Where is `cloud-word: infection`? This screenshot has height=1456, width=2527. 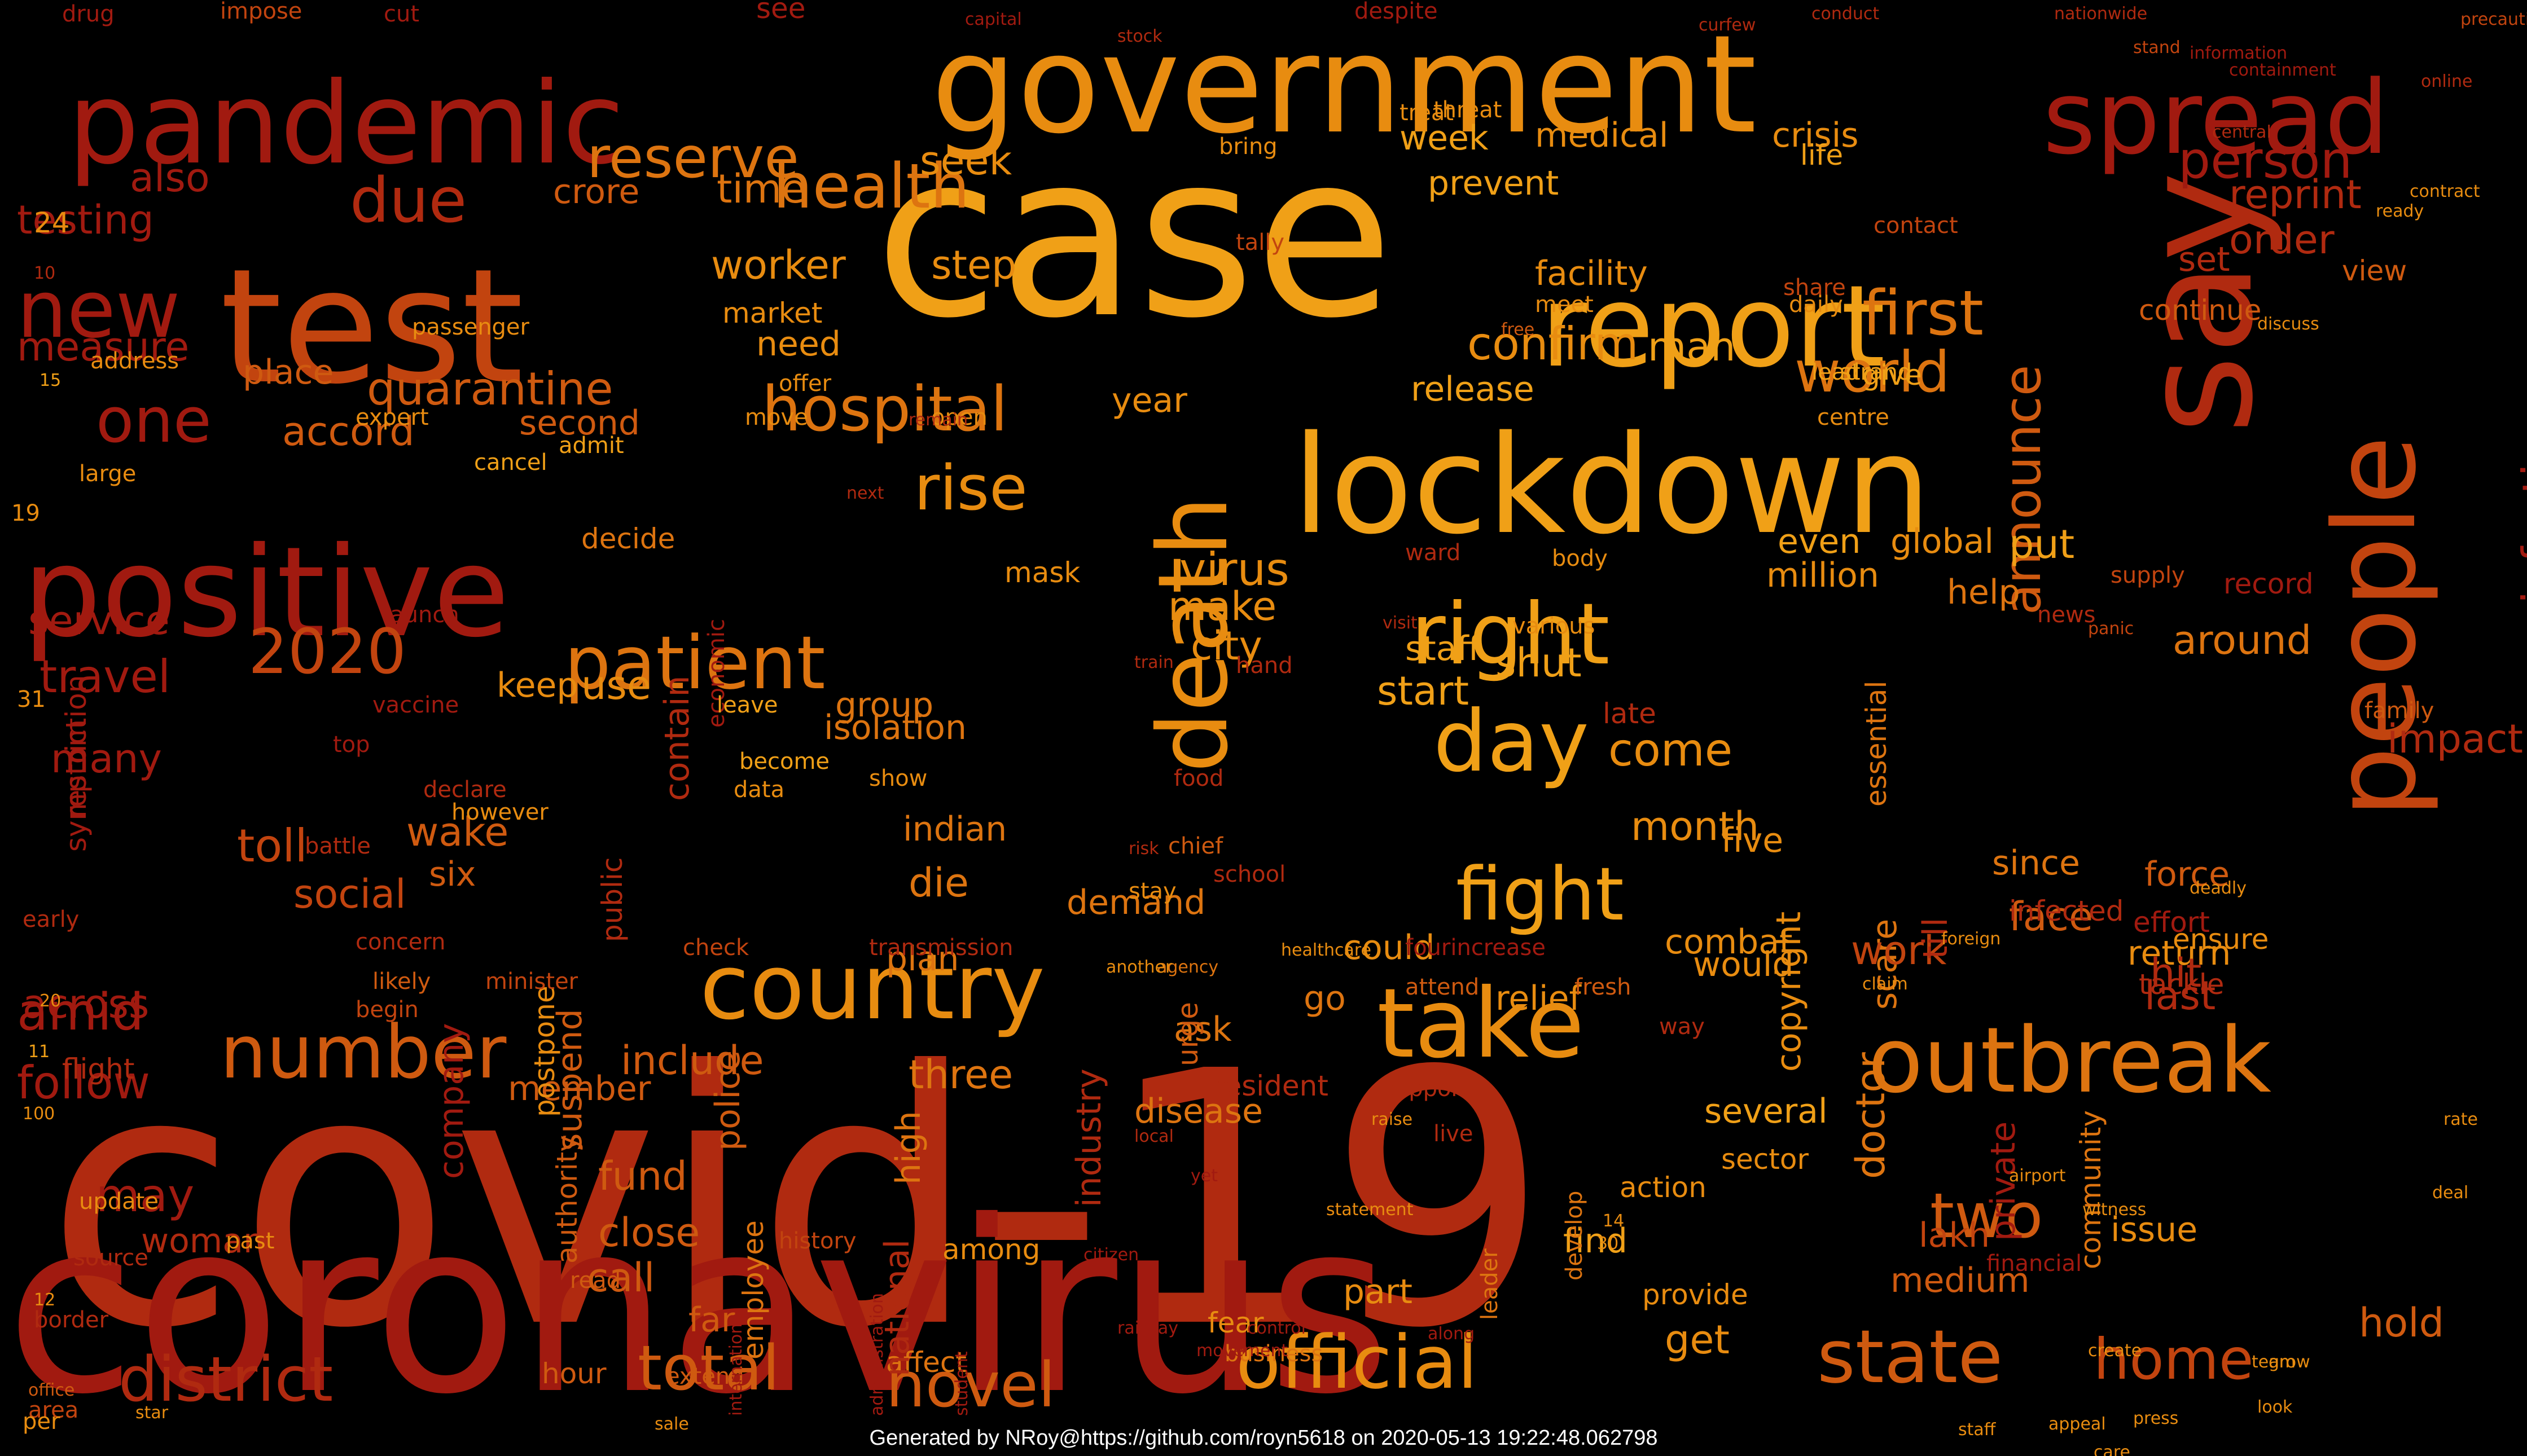
cloud-word: infection is located at coordinates (2520, 505).